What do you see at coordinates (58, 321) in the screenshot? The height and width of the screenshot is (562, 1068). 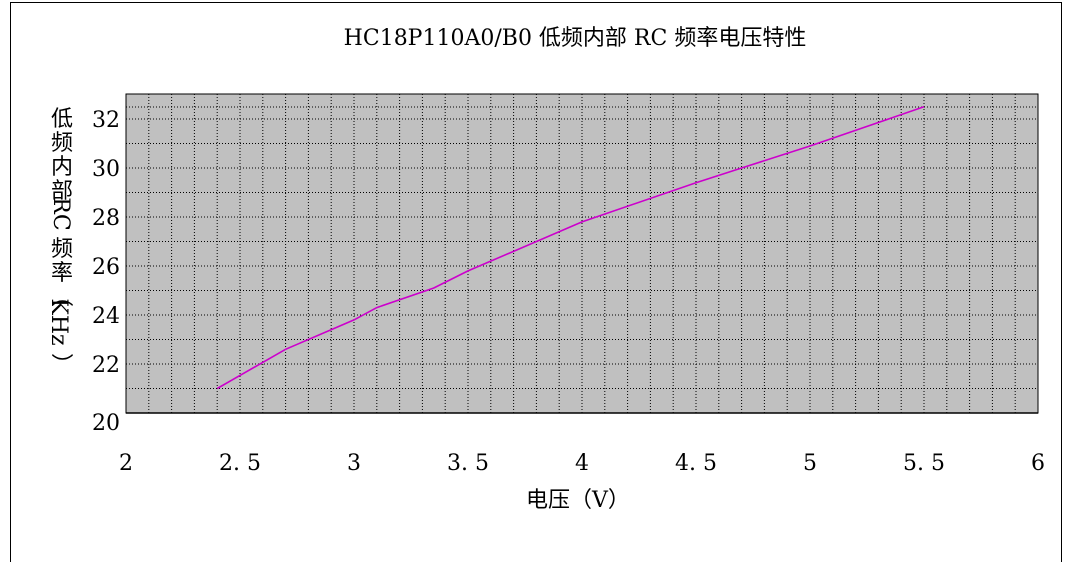 I see `y-axis-label-char: KHz` at bounding box center [58, 321].